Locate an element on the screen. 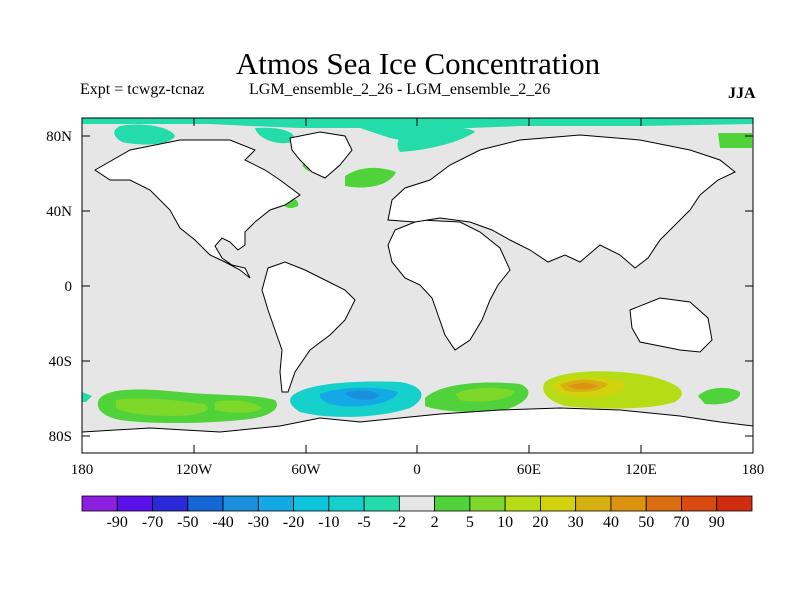 This screenshot has height=600, width=800. lon-label-120e: 120E is located at coordinates (641, 470).